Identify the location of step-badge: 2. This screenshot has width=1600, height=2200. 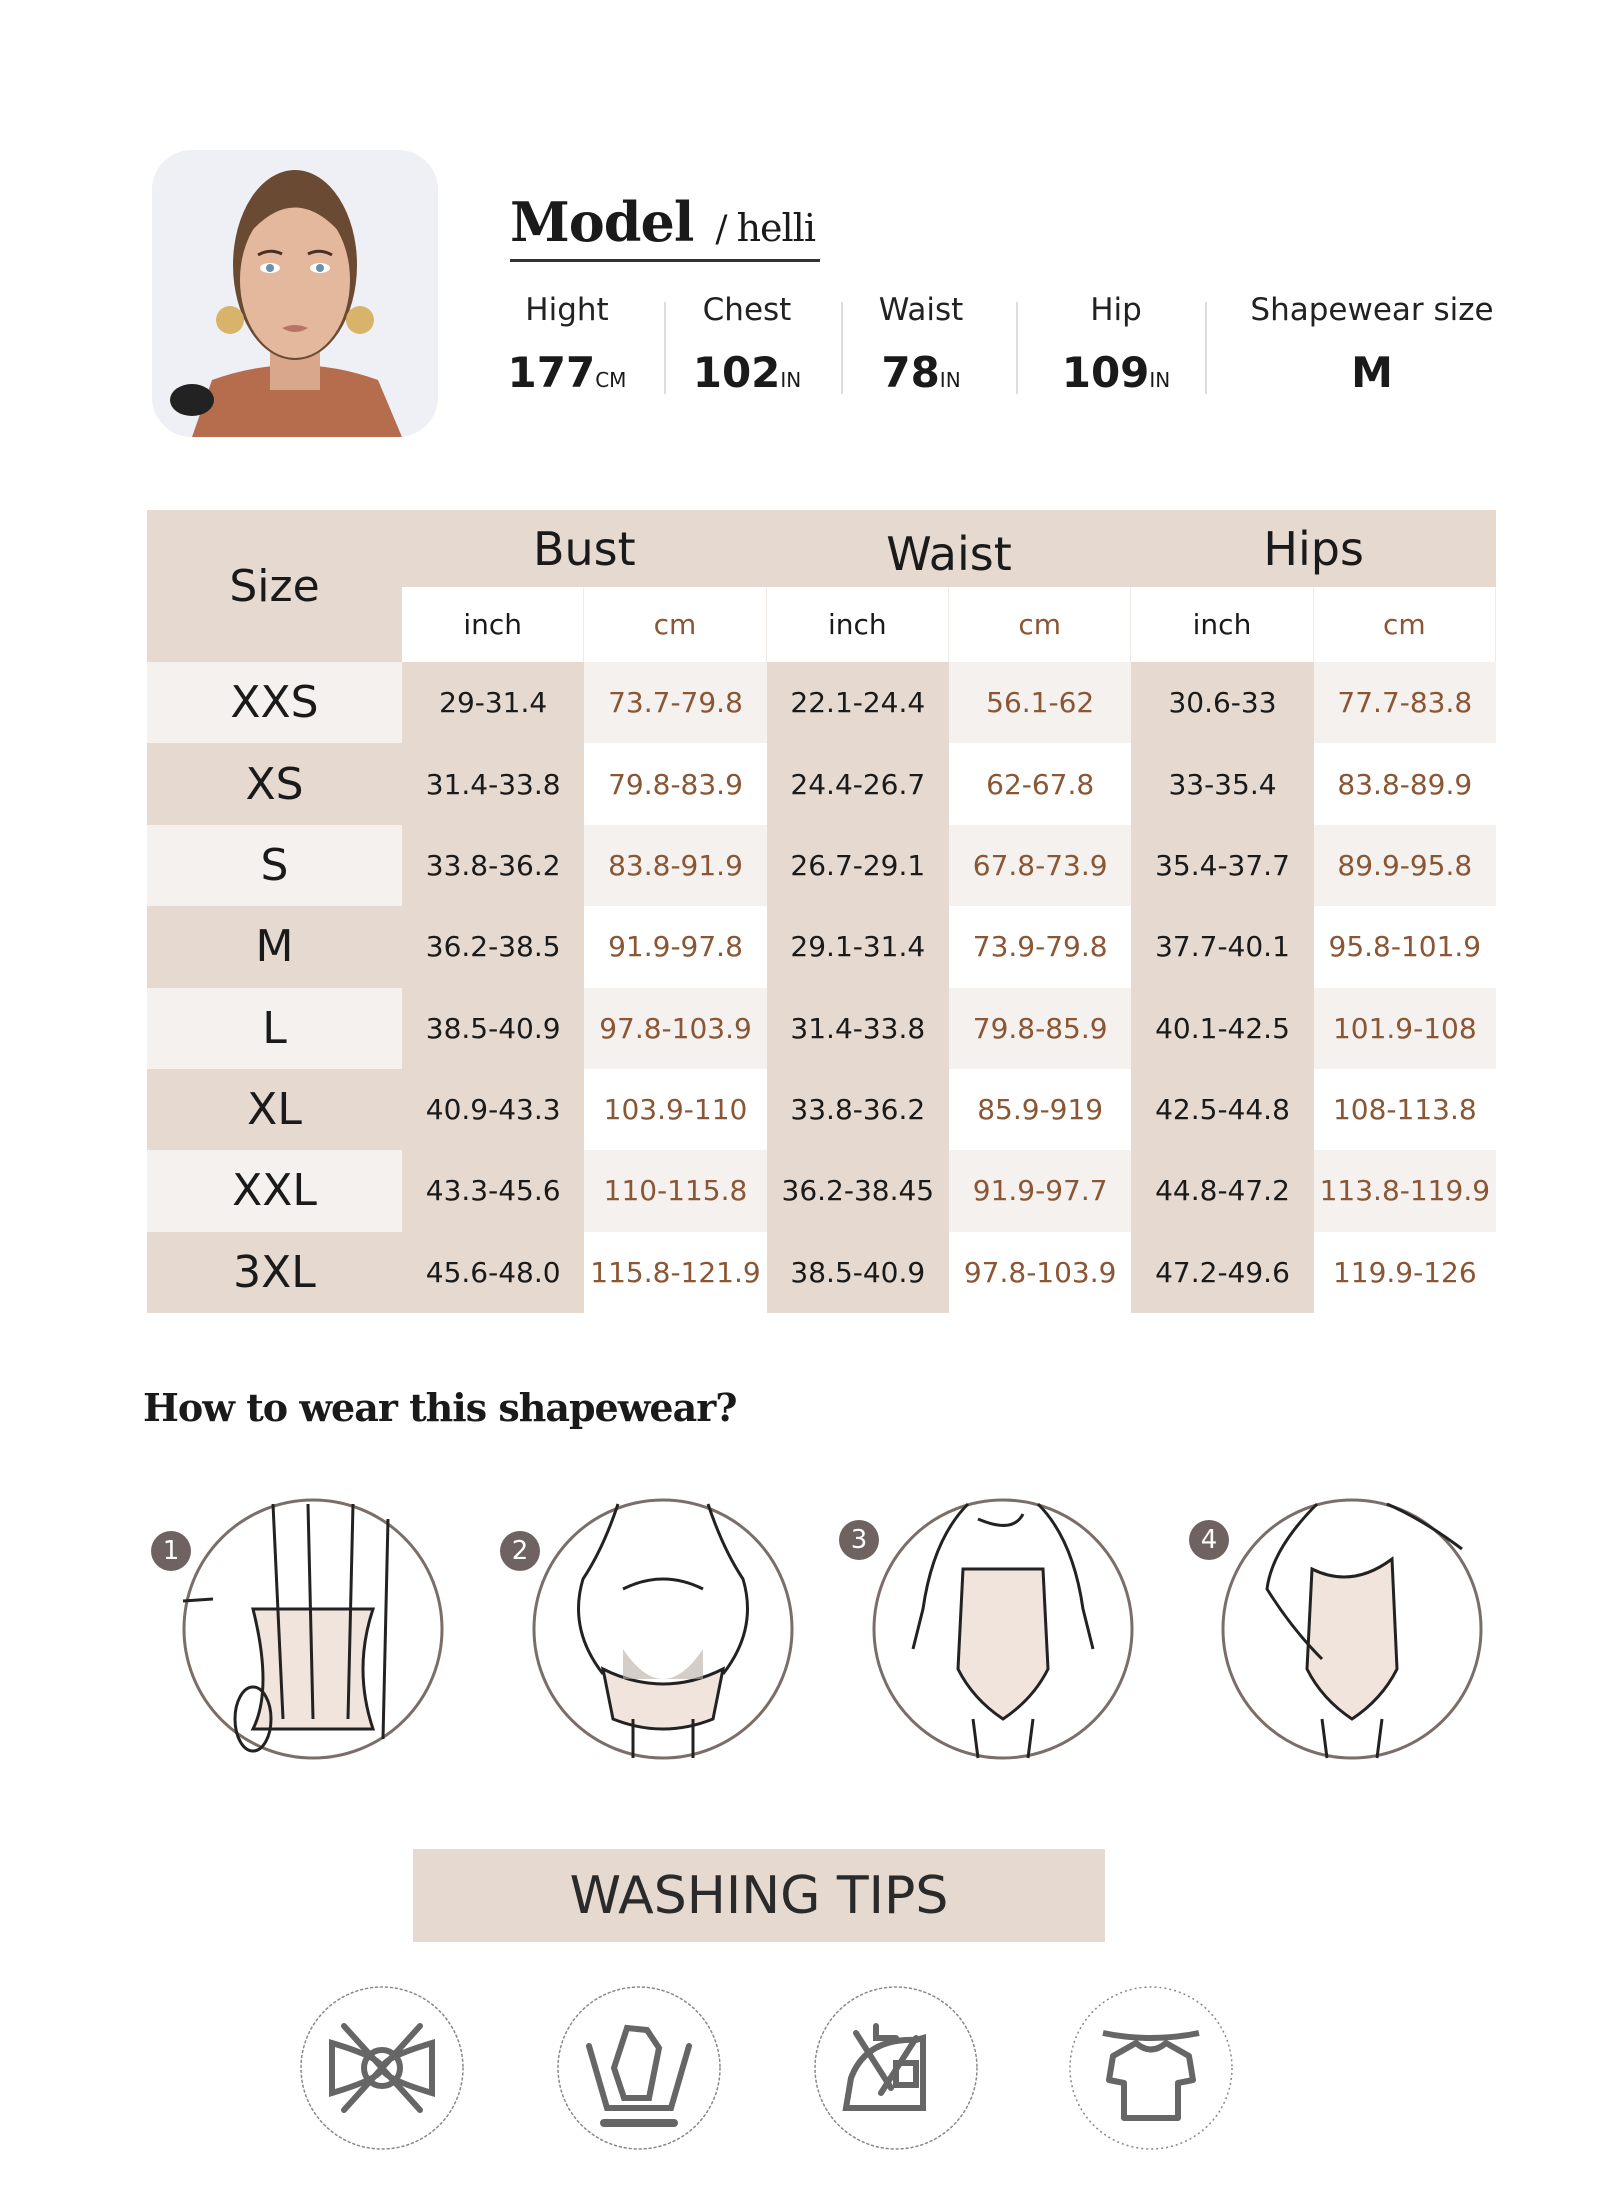
(520, 1551).